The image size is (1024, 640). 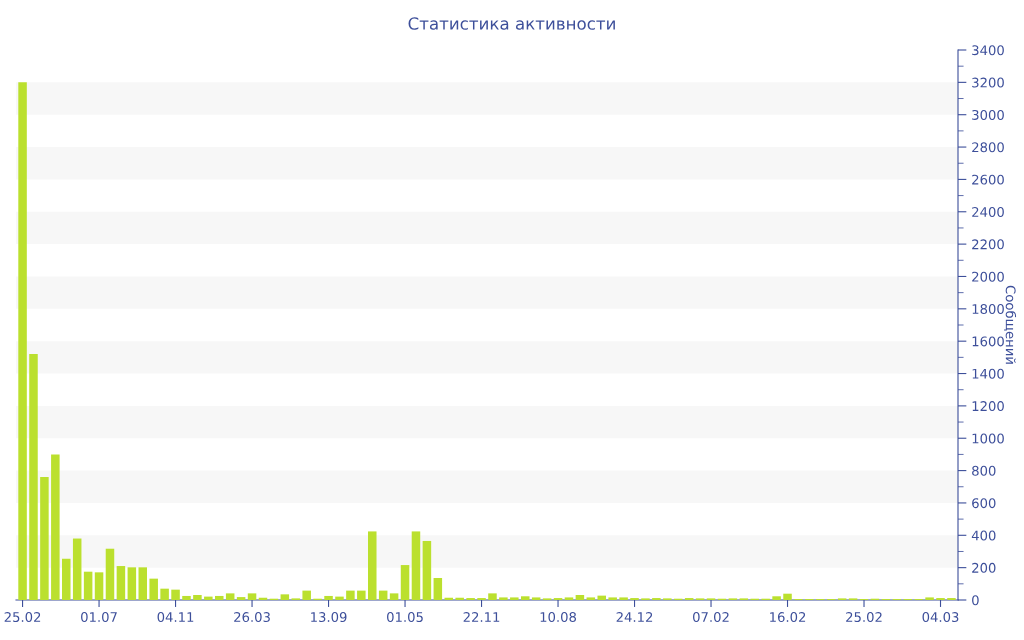 What do you see at coordinates (988, 341) in the screenshot?
I see `y-tick-label: 1600` at bounding box center [988, 341].